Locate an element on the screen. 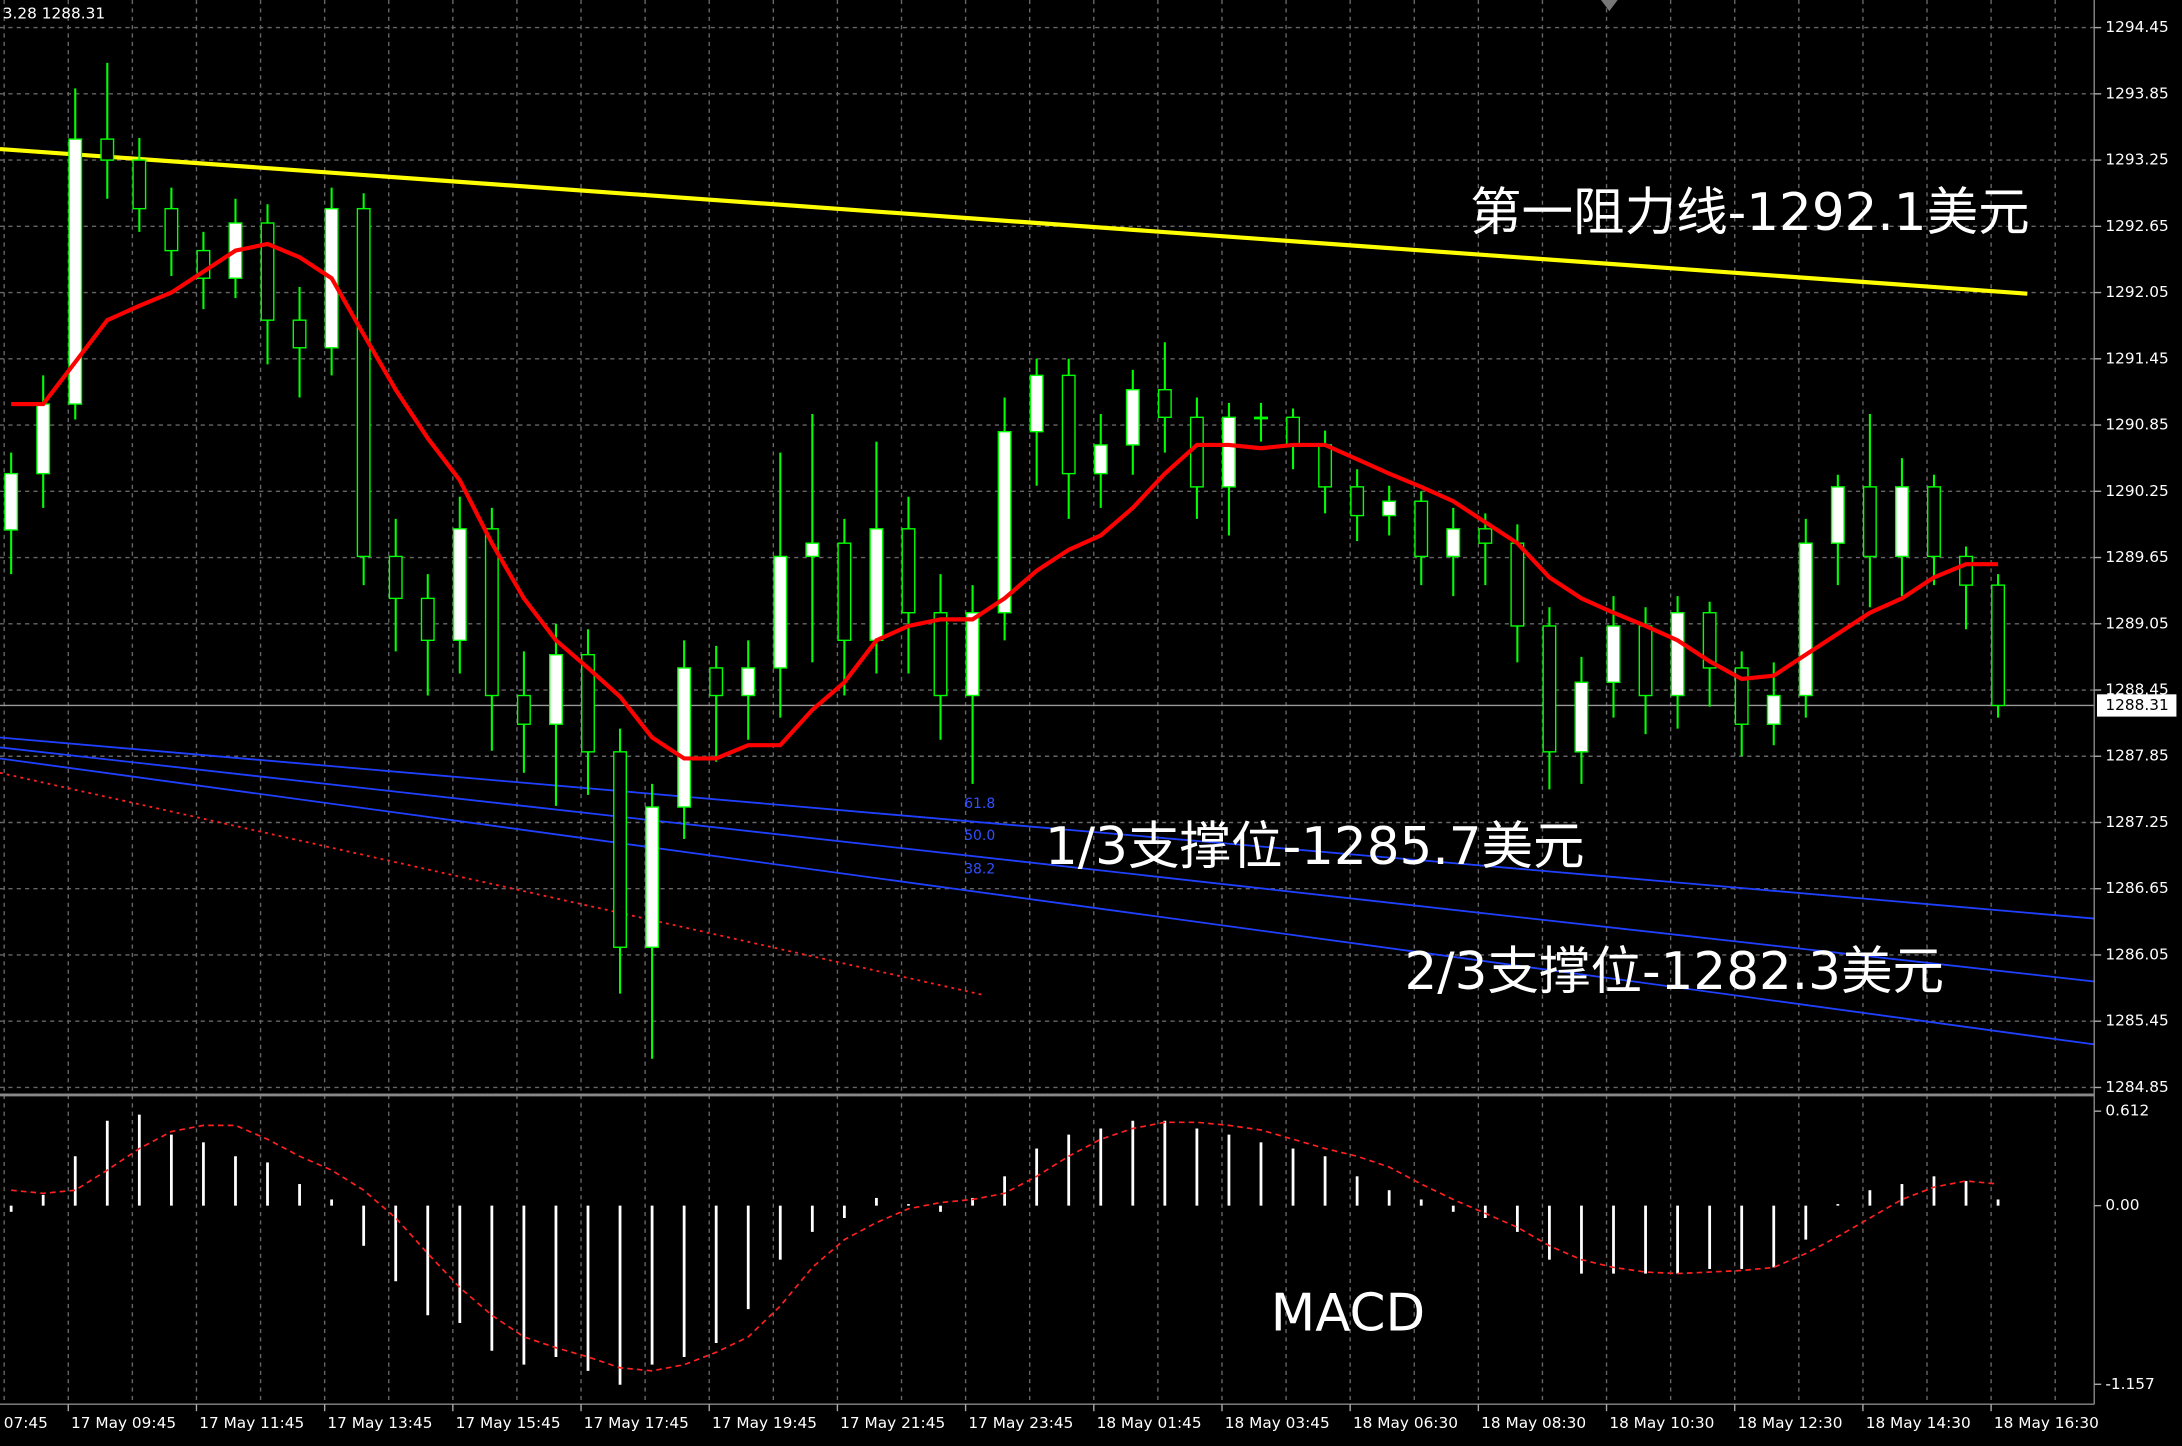 This screenshot has height=1446, width=2182. x-tick-label: 17 May 19:45 is located at coordinates (764, 1423).